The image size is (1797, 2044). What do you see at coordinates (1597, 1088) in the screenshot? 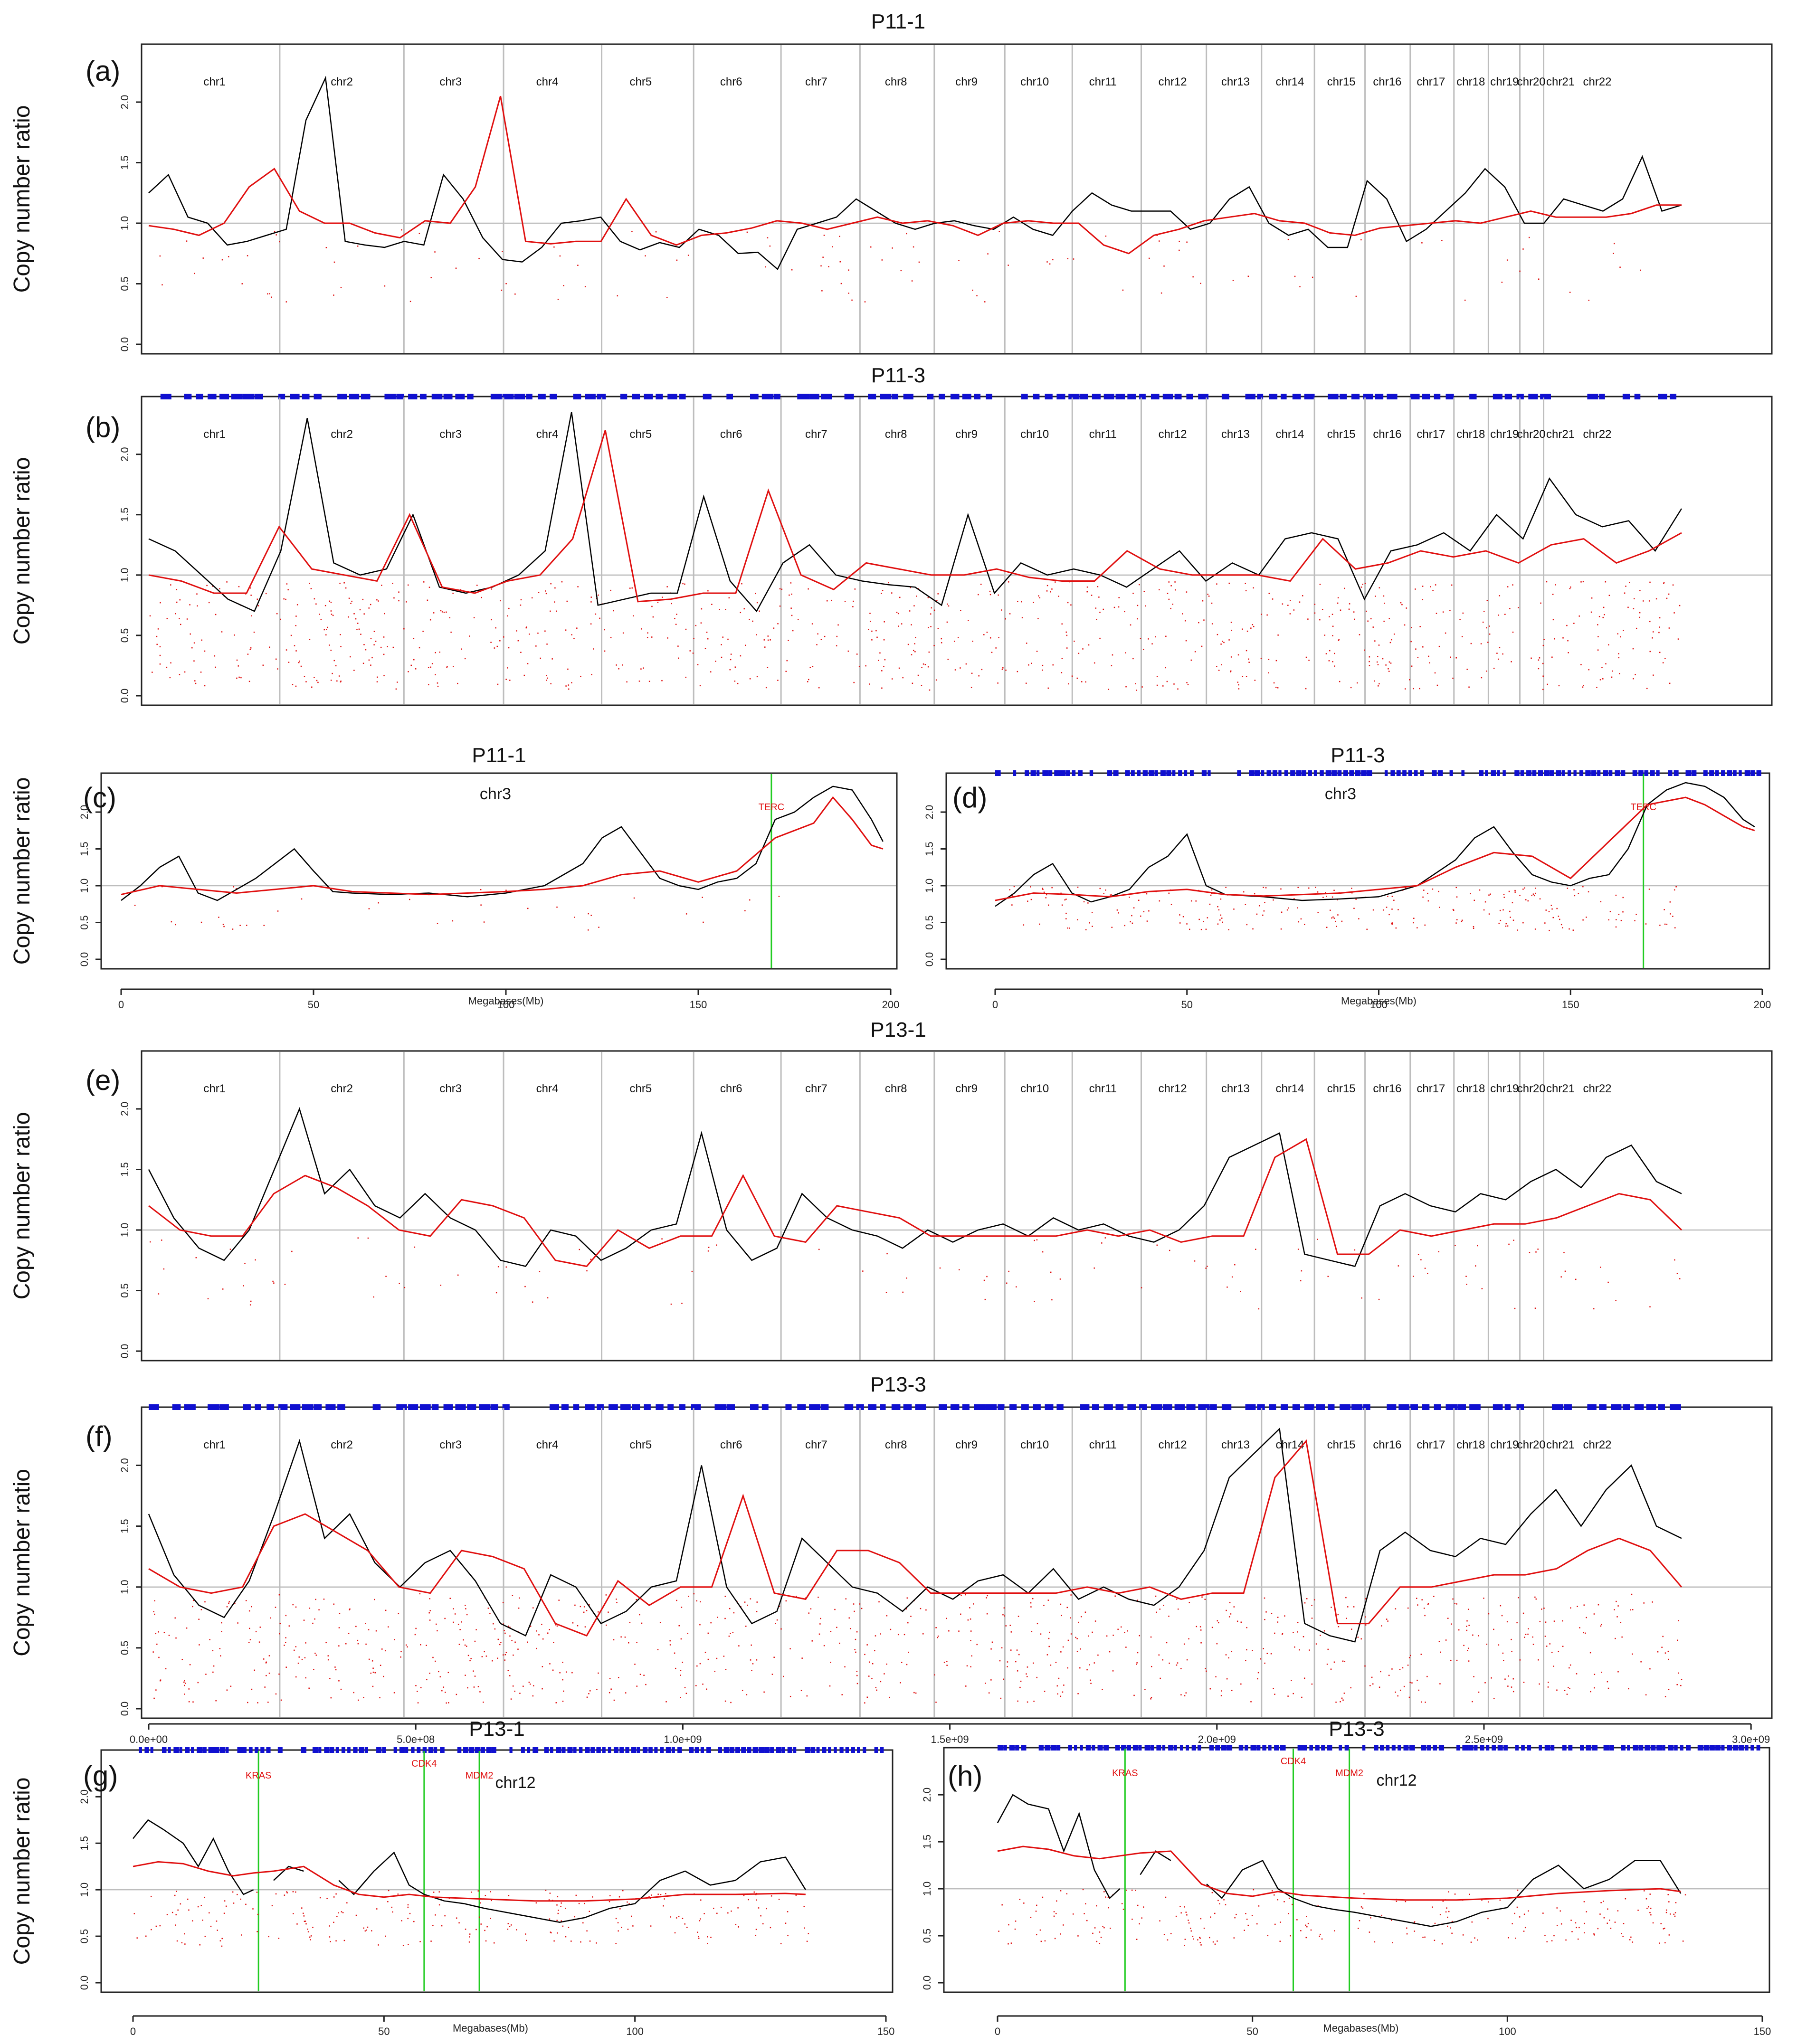
I see `chromosome-label: chr22` at bounding box center [1597, 1088].